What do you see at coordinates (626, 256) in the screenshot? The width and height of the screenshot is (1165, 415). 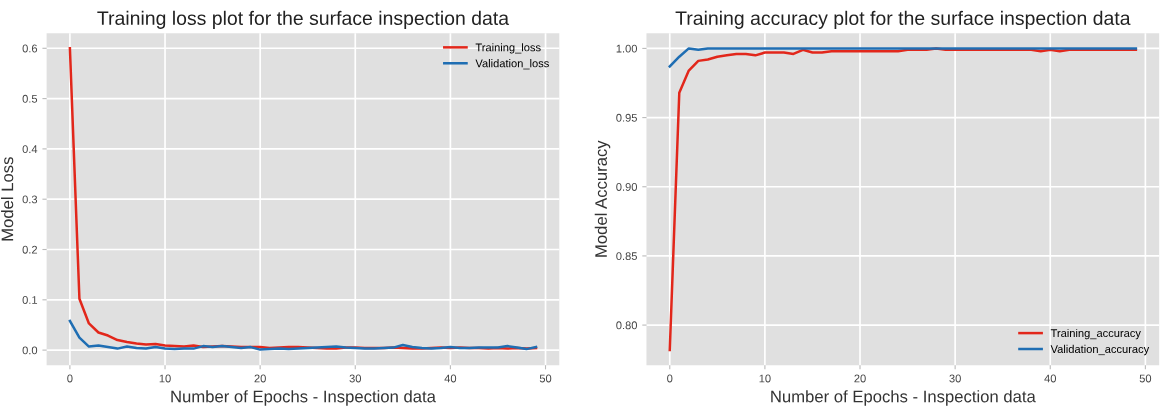 I see `y-tick-label: 0.85` at bounding box center [626, 256].